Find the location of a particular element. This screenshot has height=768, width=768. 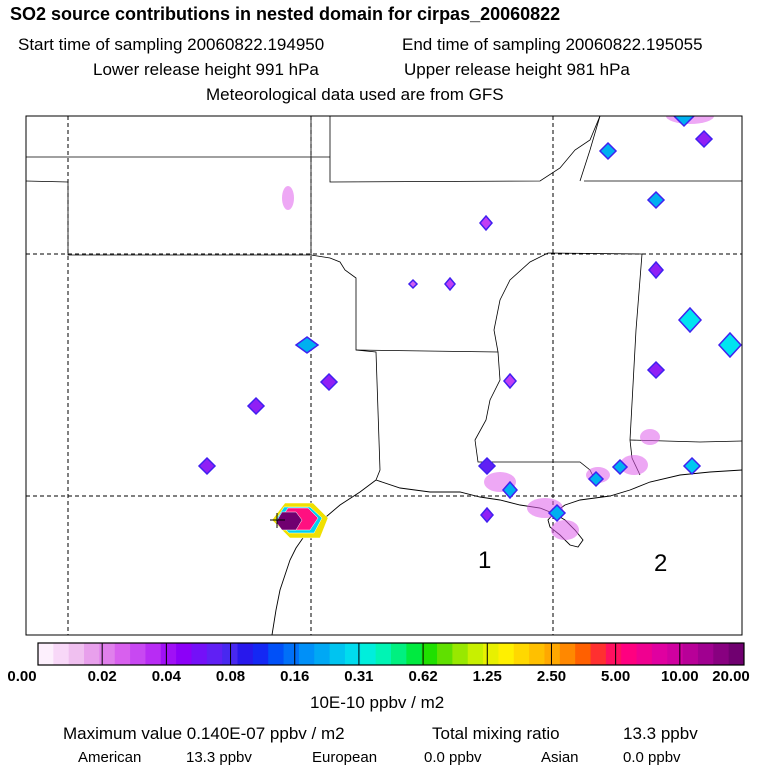

colorbar-tick-label: 0.02 is located at coordinates (102, 676).